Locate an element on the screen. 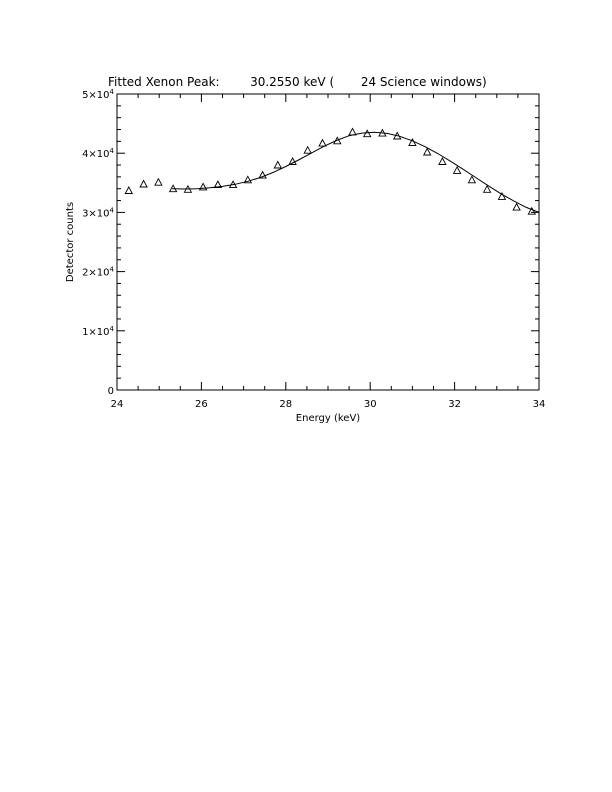 The width and height of the screenshot is (612, 792). x-axis-label: Energy (keV) is located at coordinates (328, 418).